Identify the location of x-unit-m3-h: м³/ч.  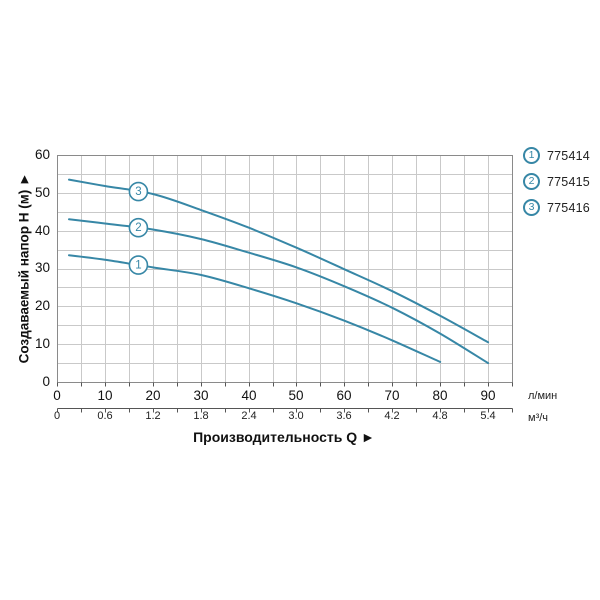
(538, 418).